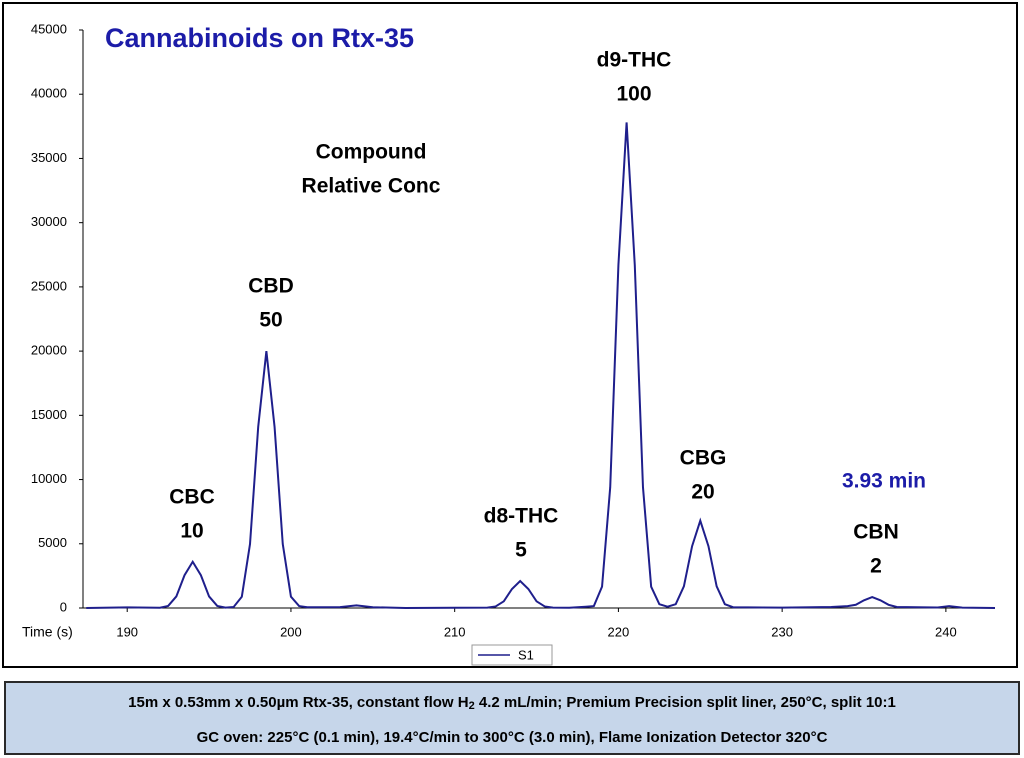 This screenshot has width=1024, height=758. Describe the element at coordinates (884, 481) in the screenshot. I see `annotation: 3.93 min` at that location.